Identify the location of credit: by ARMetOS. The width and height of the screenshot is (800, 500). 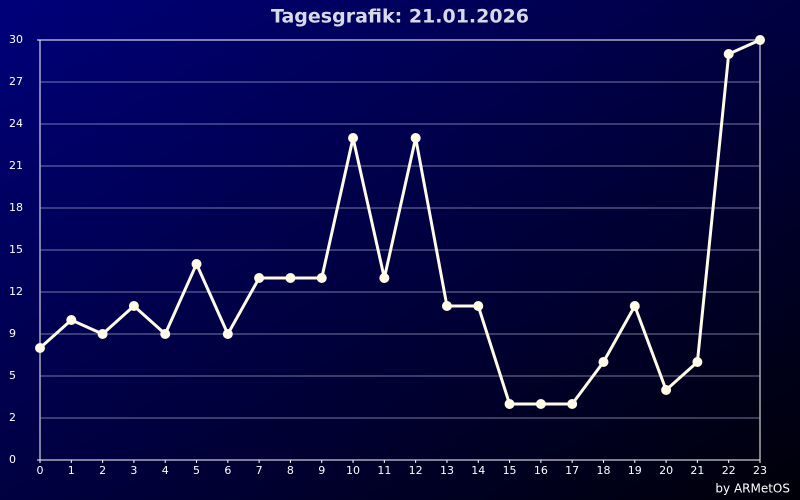
(752, 489).